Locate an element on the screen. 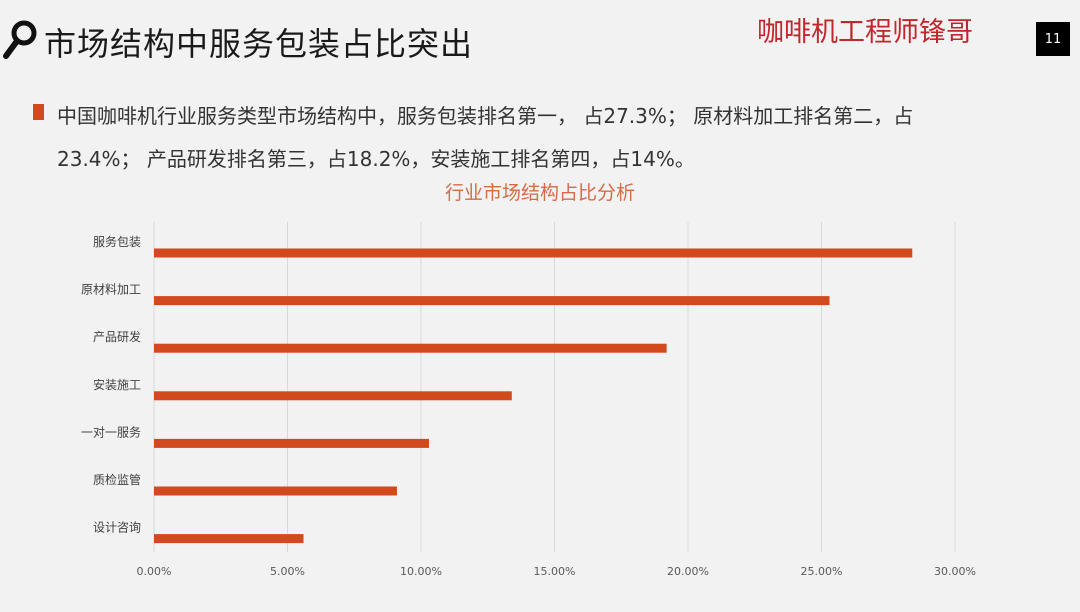 Image resolution: width=1080 pixels, height=612 pixels. page-title: 市场结构中服务包装占比突出 is located at coordinates (259, 44).